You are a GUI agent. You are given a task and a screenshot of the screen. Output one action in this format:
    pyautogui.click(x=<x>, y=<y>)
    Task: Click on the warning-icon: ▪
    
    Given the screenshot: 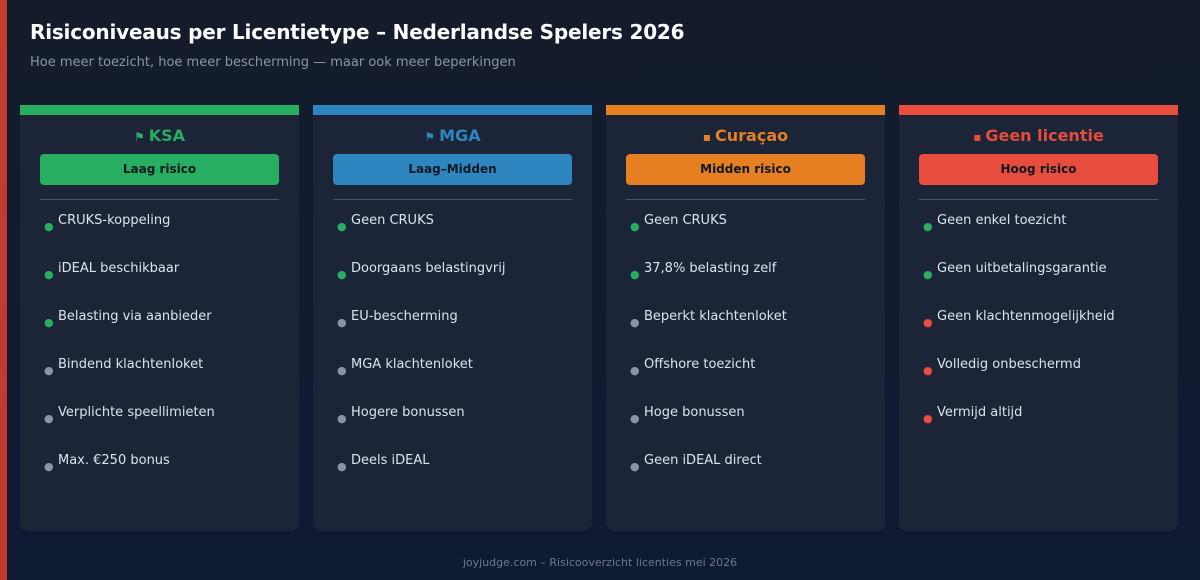 What is the action you would take?
    pyautogui.click(x=977, y=137)
    